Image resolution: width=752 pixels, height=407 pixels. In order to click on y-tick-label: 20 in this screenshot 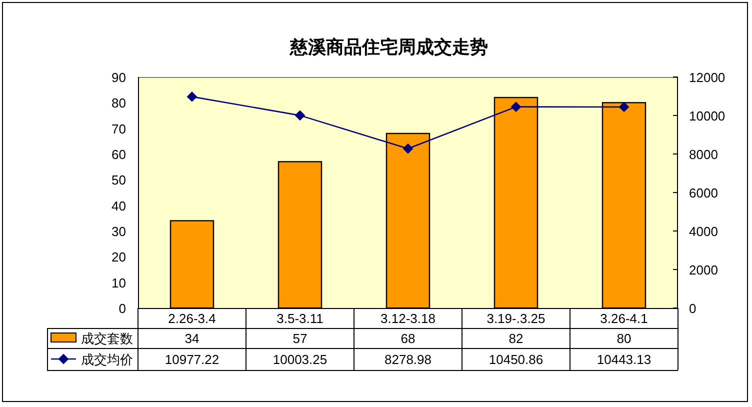, I will do `click(119, 257)`.